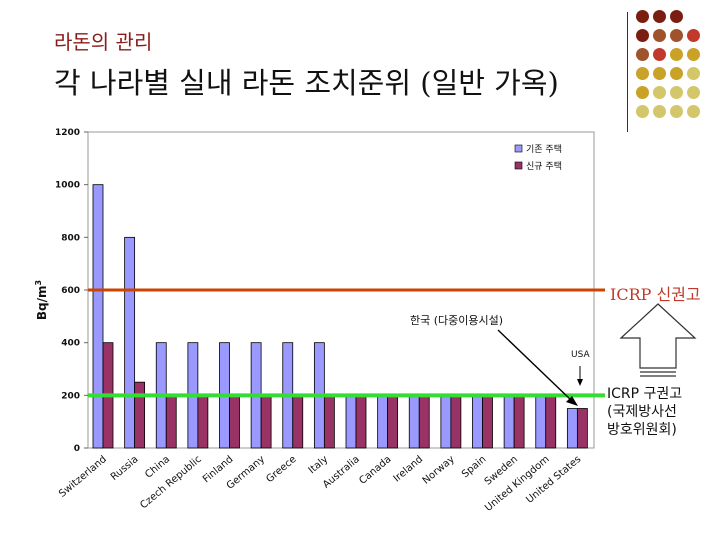  Describe the element at coordinates (655, 294) in the screenshot. I see `icrp-new-label: ICRP 신권고` at that location.